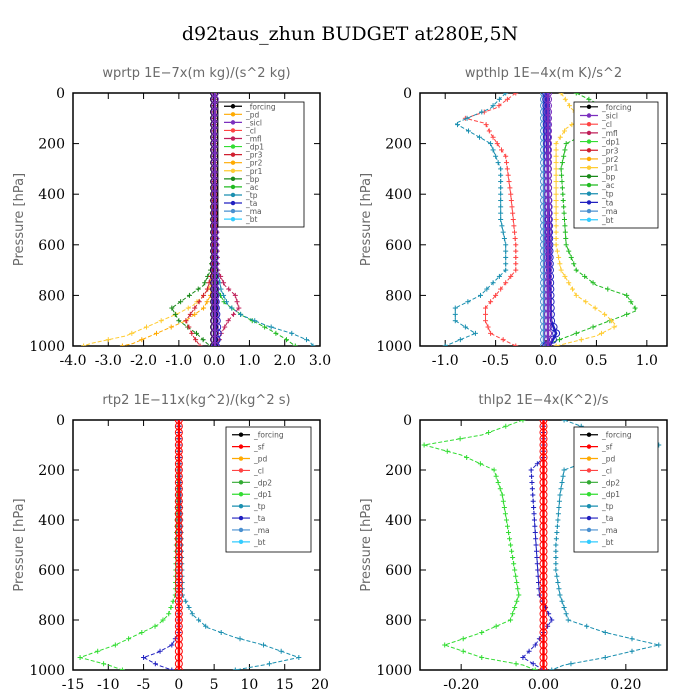 The height and width of the screenshot is (700, 700). What do you see at coordinates (214, 361) in the screenshot?
I see `x-tick-label: 0.0` at bounding box center [214, 361].